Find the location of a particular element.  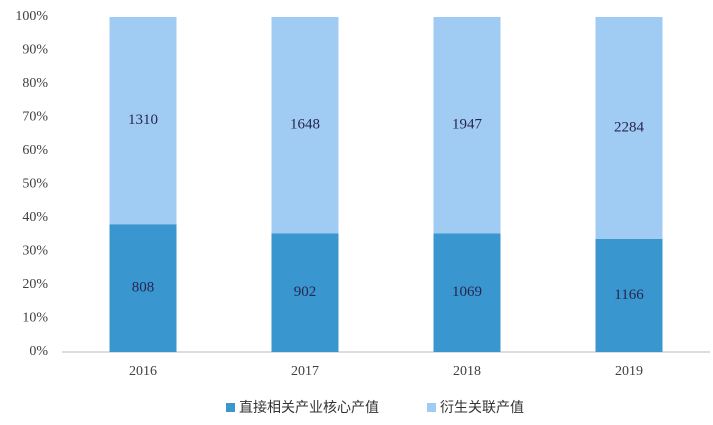

value-label: 902 is located at coordinates (305, 292).